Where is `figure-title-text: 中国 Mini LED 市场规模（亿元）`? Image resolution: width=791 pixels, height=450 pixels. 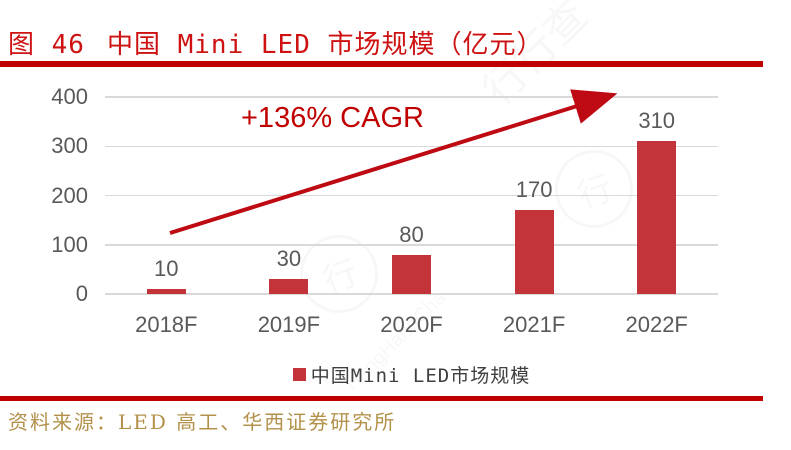 figure-title-text: 中国 Mini LED 市场规模（亿元） is located at coordinates (325, 45).